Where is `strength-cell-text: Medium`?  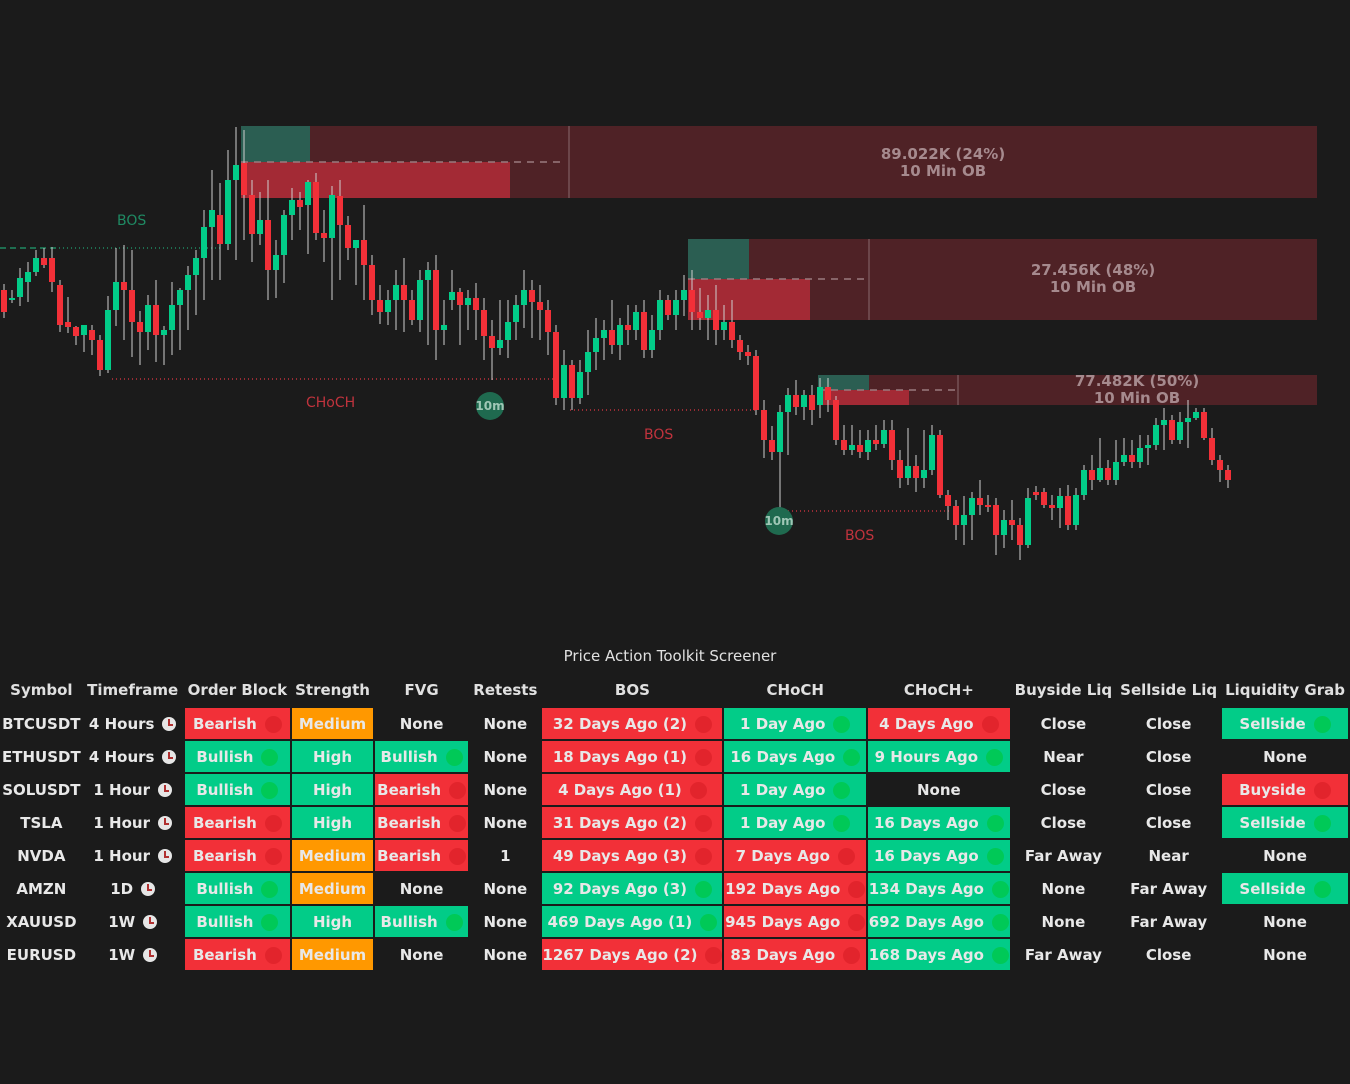
strength-cell-text: Medium is located at coordinates (332, 723).